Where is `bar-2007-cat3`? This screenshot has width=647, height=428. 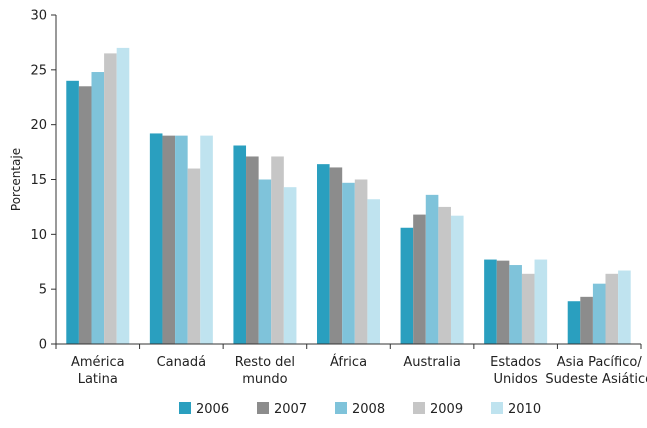
bar-2007-cat3 is located at coordinates (336, 255).